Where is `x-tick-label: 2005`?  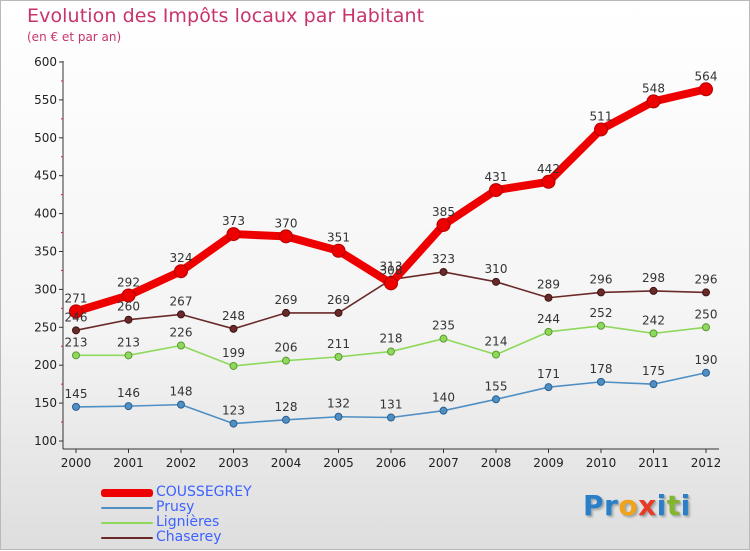
x-tick-label: 2005 is located at coordinates (338, 463).